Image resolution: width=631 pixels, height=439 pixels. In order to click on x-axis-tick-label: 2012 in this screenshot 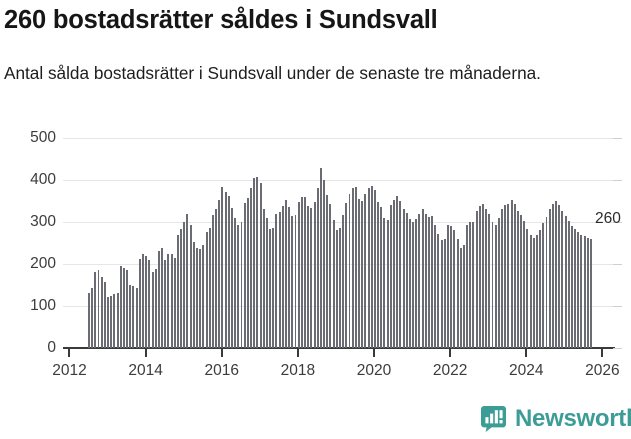, I will do `click(69, 370)`.